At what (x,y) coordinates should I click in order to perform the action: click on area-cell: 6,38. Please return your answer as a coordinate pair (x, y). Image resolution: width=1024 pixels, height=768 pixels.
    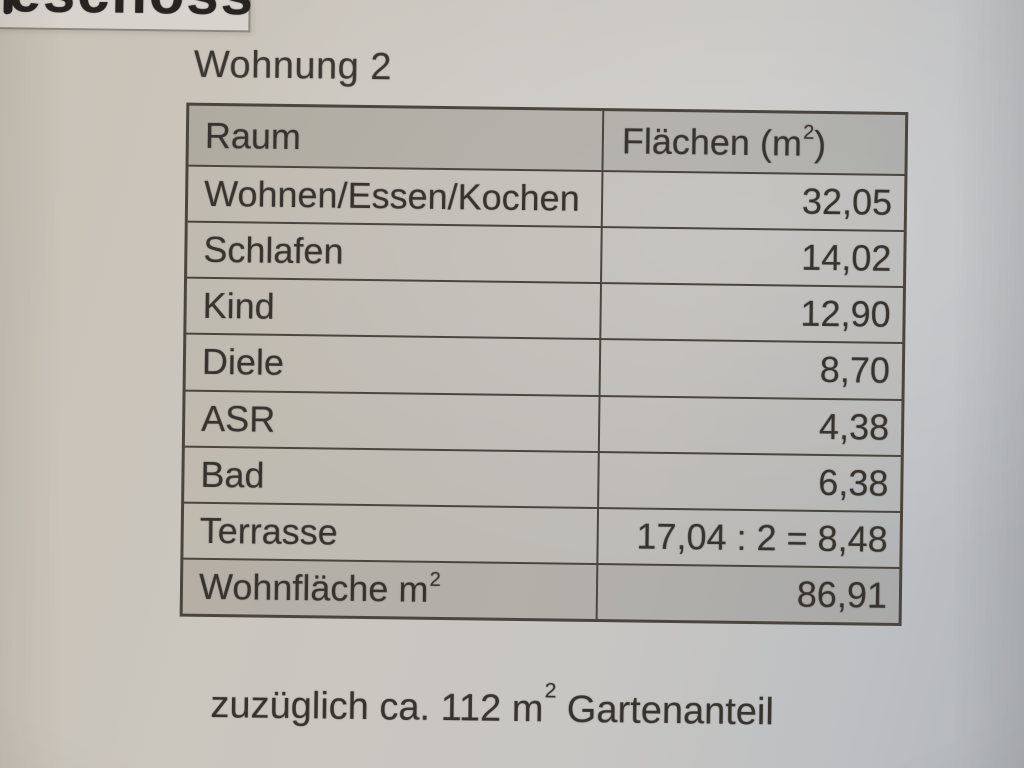
    Looking at the image, I should click on (853, 482).